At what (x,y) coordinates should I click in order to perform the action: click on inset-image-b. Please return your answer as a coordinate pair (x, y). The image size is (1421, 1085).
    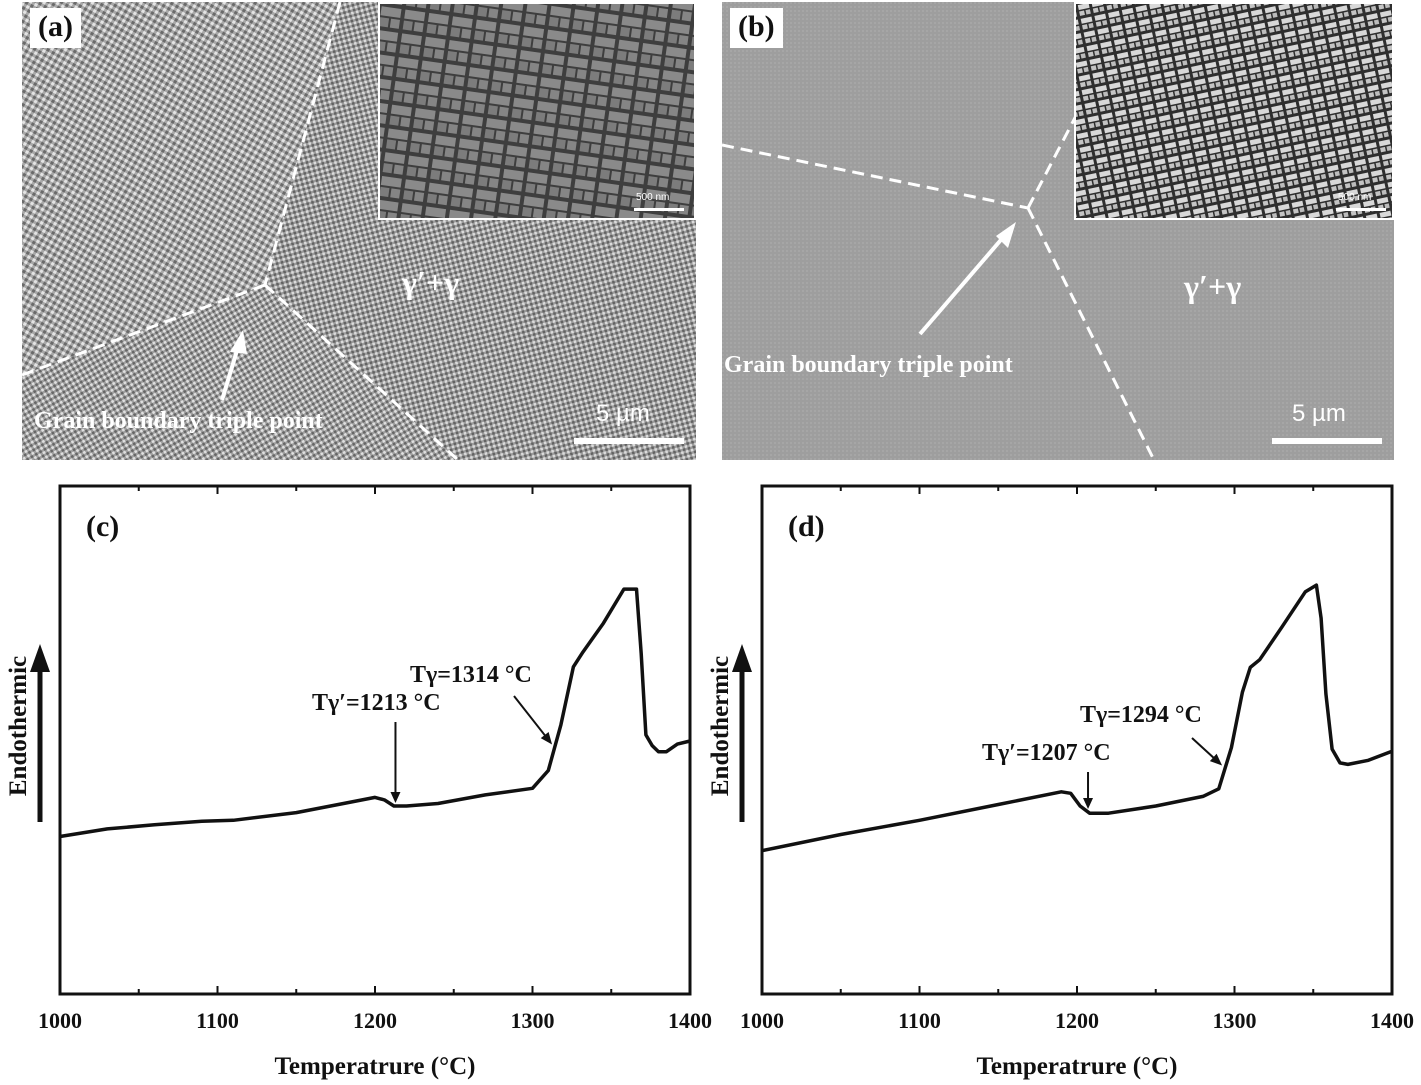
    Looking at the image, I should click on (1234, 111).